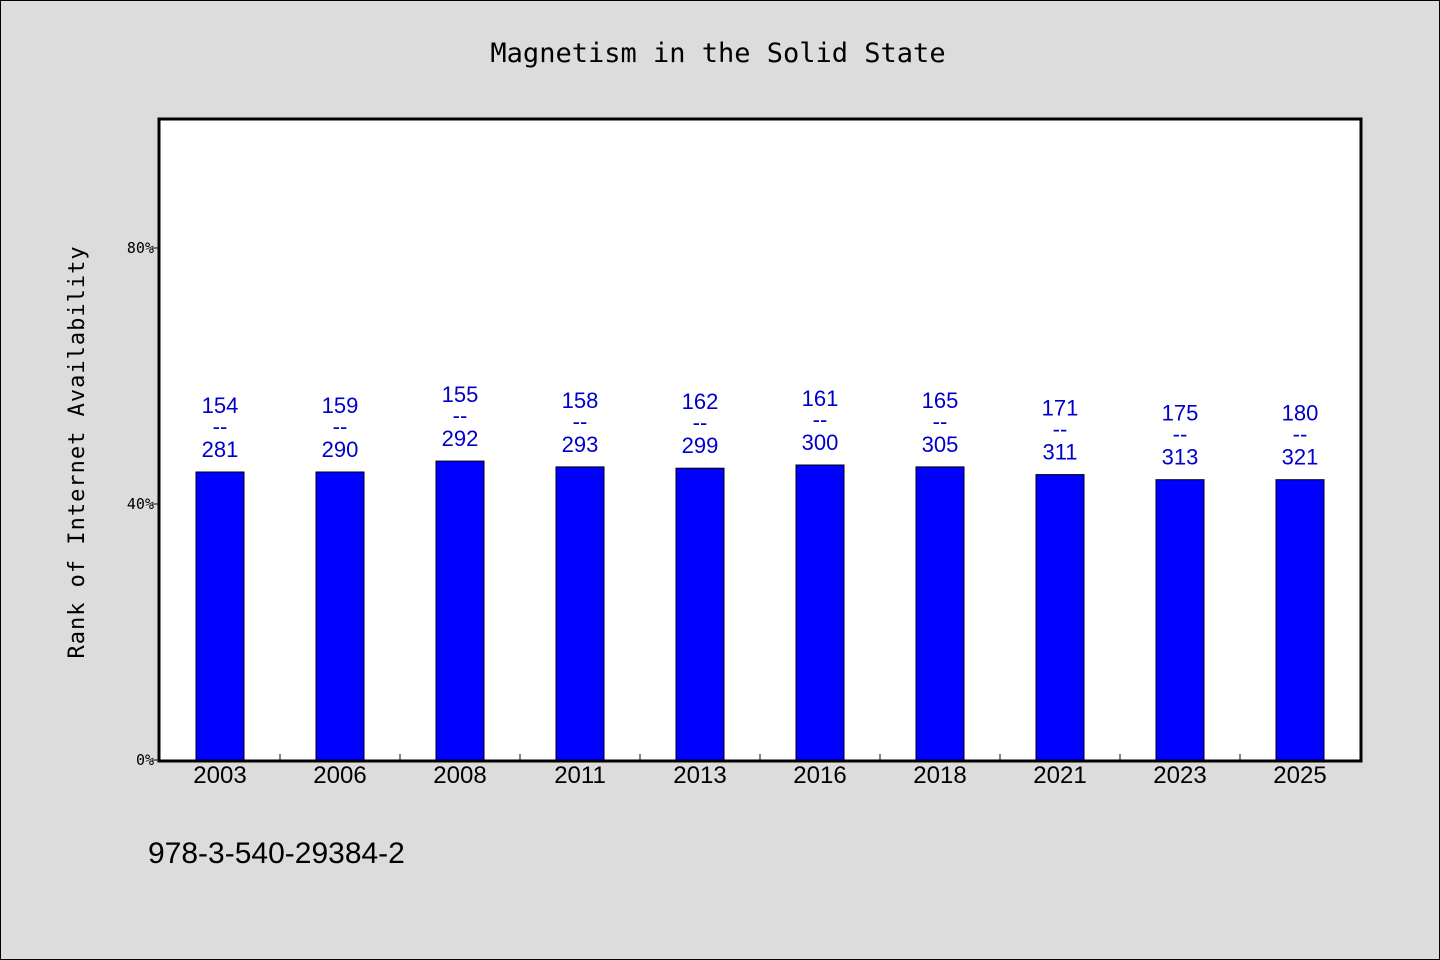  I want to click on chart-title: Magnetism in the Solid State, so click(717, 53).